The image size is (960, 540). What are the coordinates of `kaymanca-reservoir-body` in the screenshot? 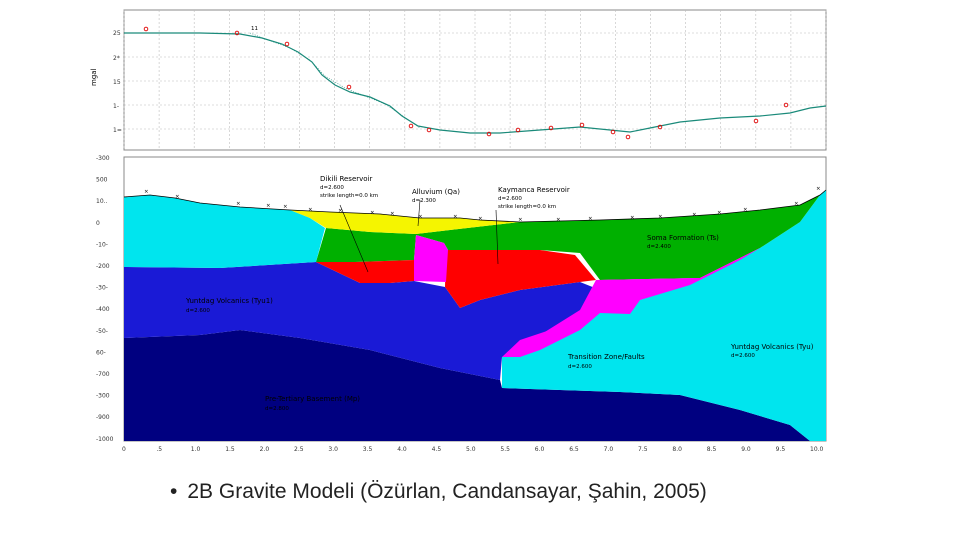 It's located at (520, 279).